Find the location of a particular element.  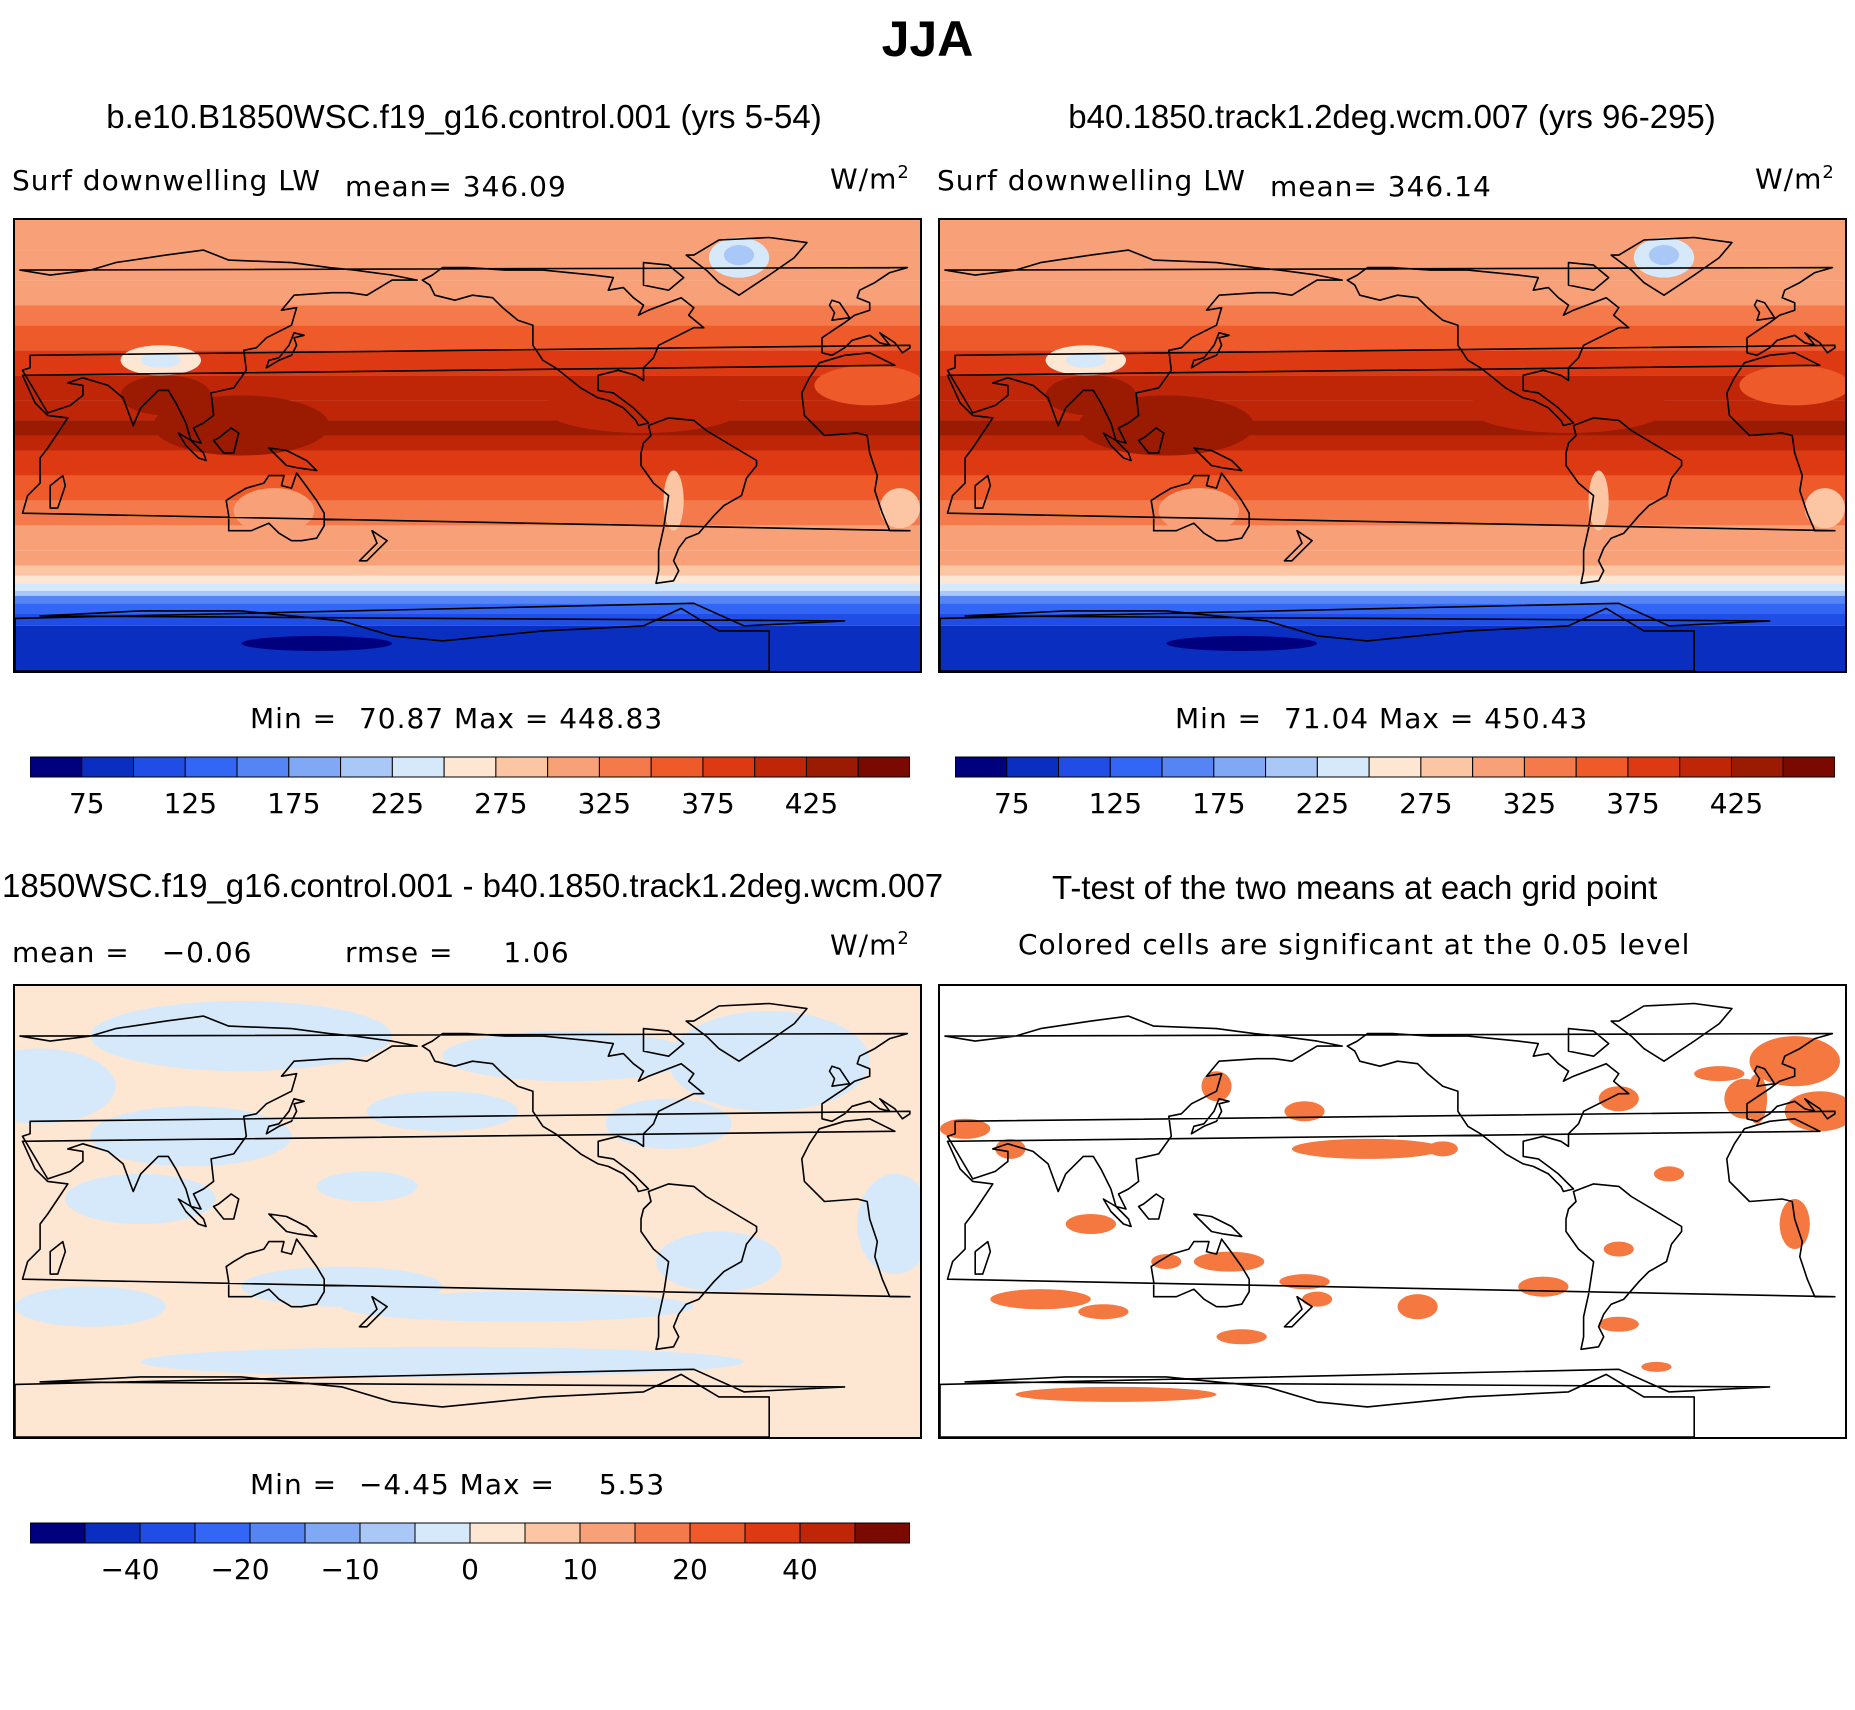

panel1-coastlines is located at coordinates (463, 453).